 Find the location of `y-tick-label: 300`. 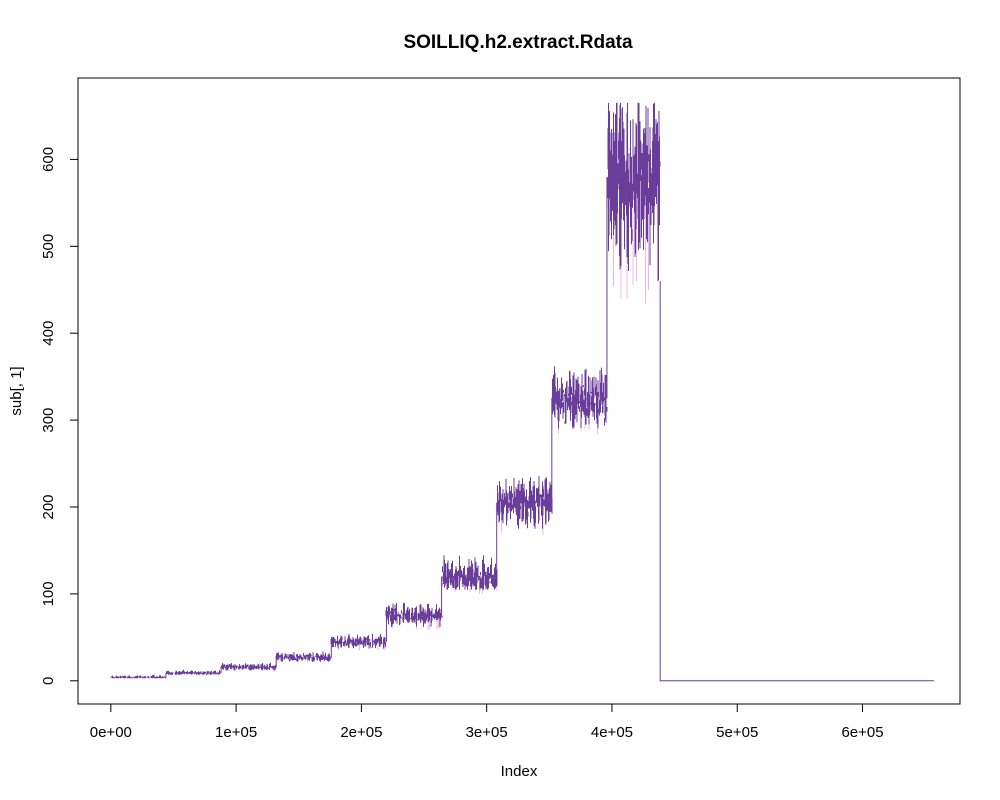

y-tick-label: 300 is located at coordinates (48, 420).